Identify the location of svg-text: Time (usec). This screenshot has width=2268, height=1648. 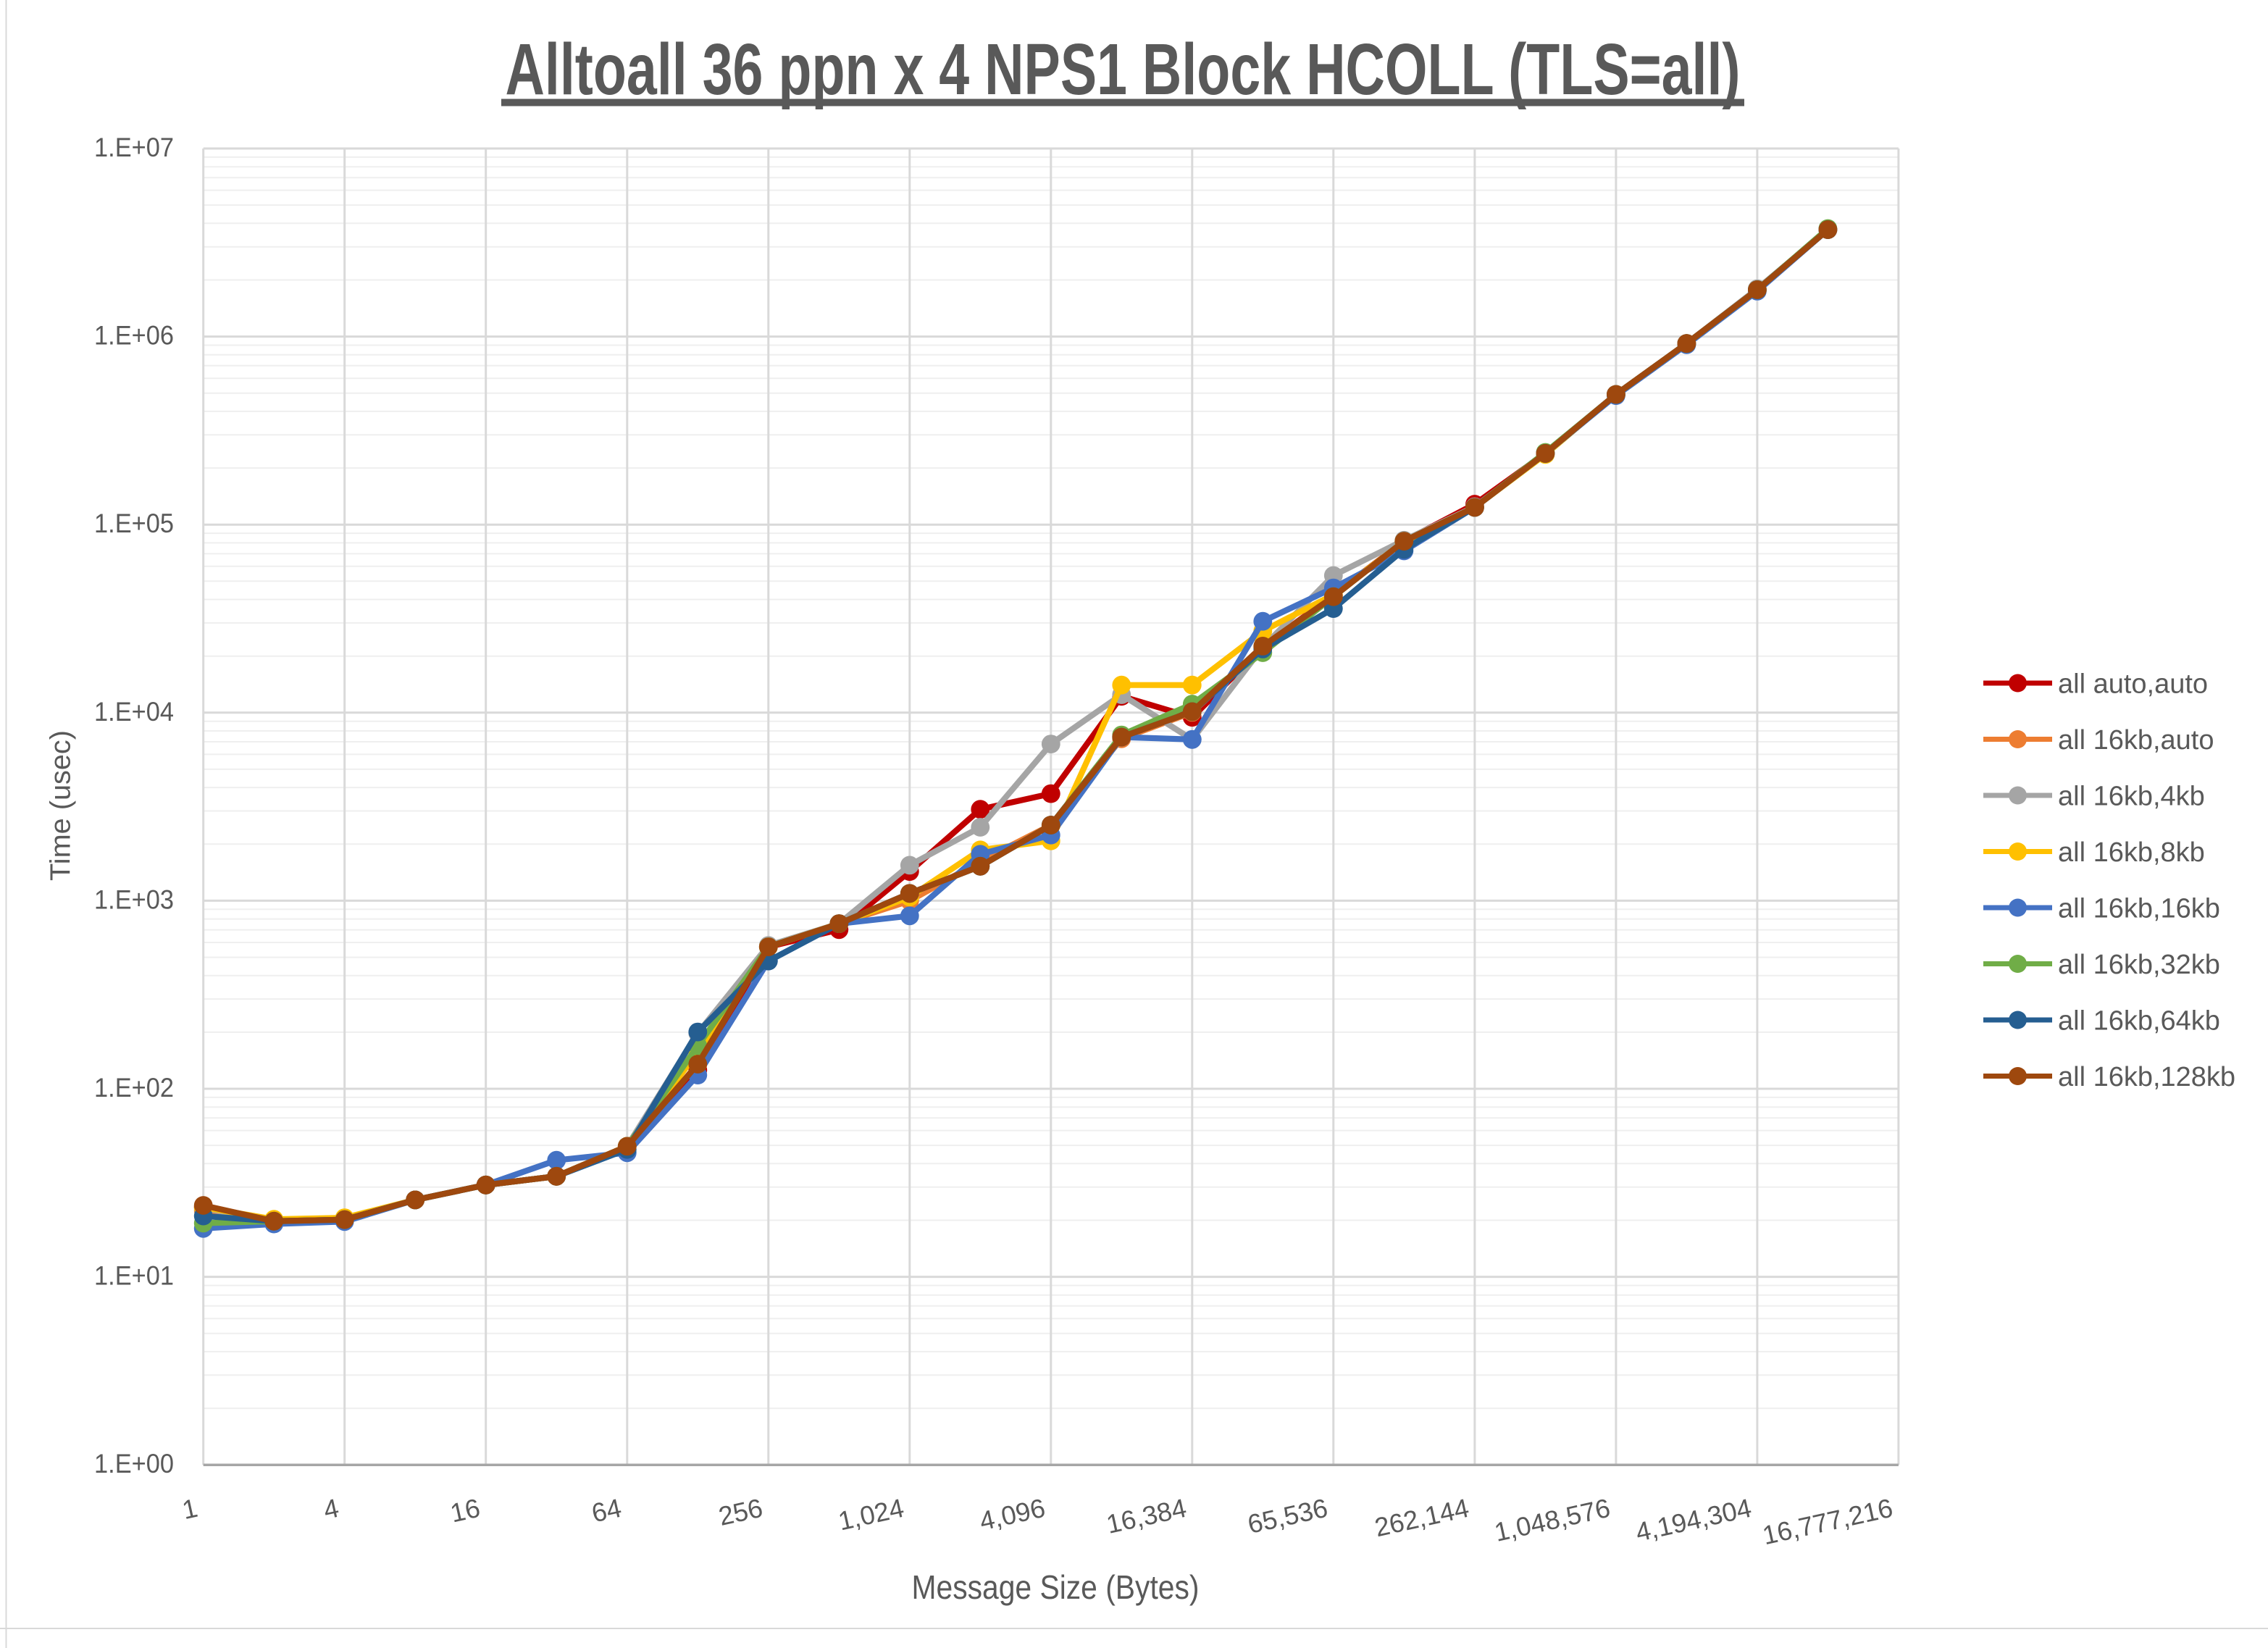
(62, 805).